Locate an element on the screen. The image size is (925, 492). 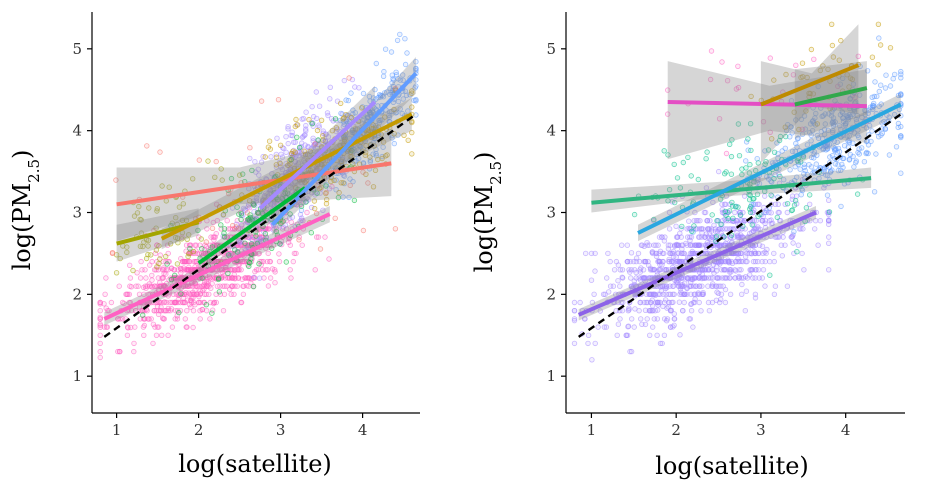
x-tick-label: 1 is located at coordinates (117, 430).